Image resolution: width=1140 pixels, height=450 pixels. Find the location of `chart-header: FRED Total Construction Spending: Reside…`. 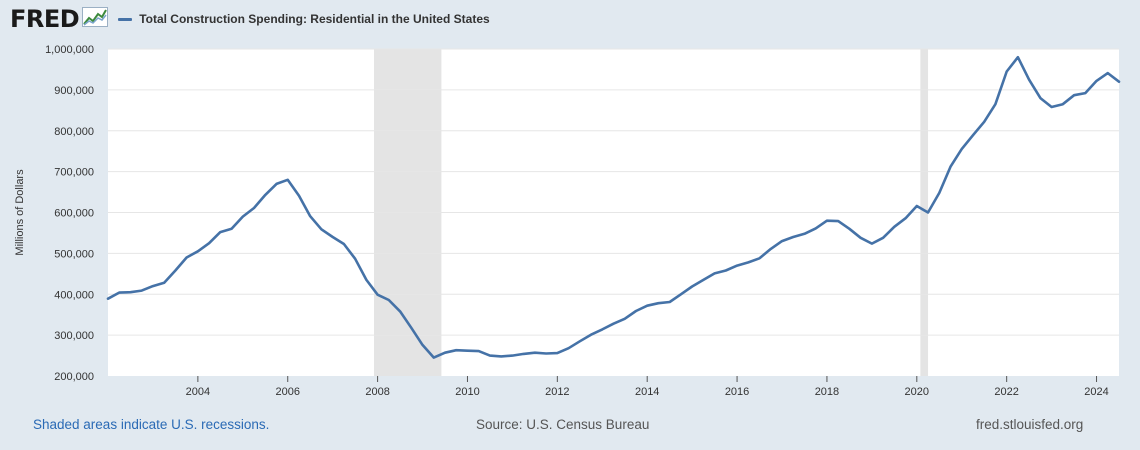

chart-header: FRED Total Construction Spending: Reside… is located at coordinates (250, 19).